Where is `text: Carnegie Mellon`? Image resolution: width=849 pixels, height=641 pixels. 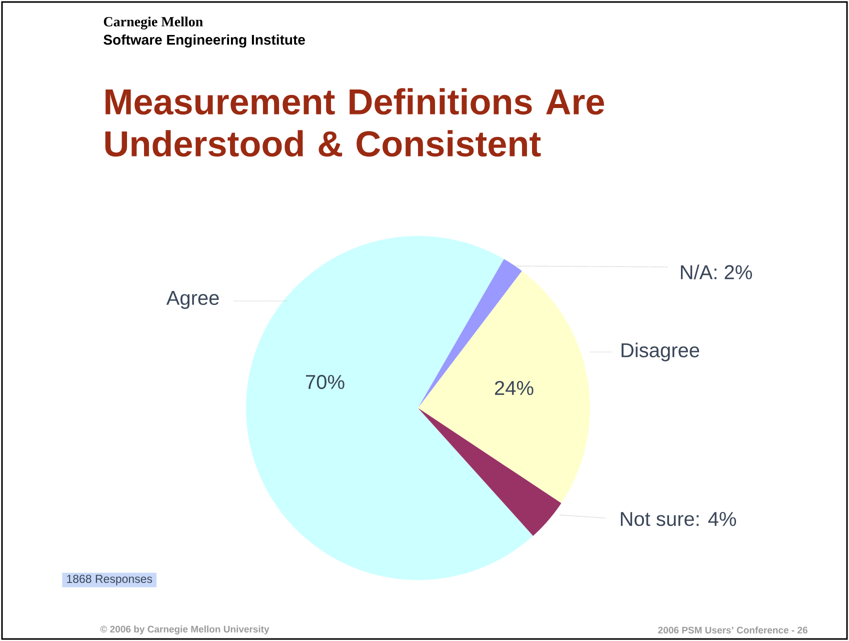 text: Carnegie Mellon is located at coordinates (153, 23).